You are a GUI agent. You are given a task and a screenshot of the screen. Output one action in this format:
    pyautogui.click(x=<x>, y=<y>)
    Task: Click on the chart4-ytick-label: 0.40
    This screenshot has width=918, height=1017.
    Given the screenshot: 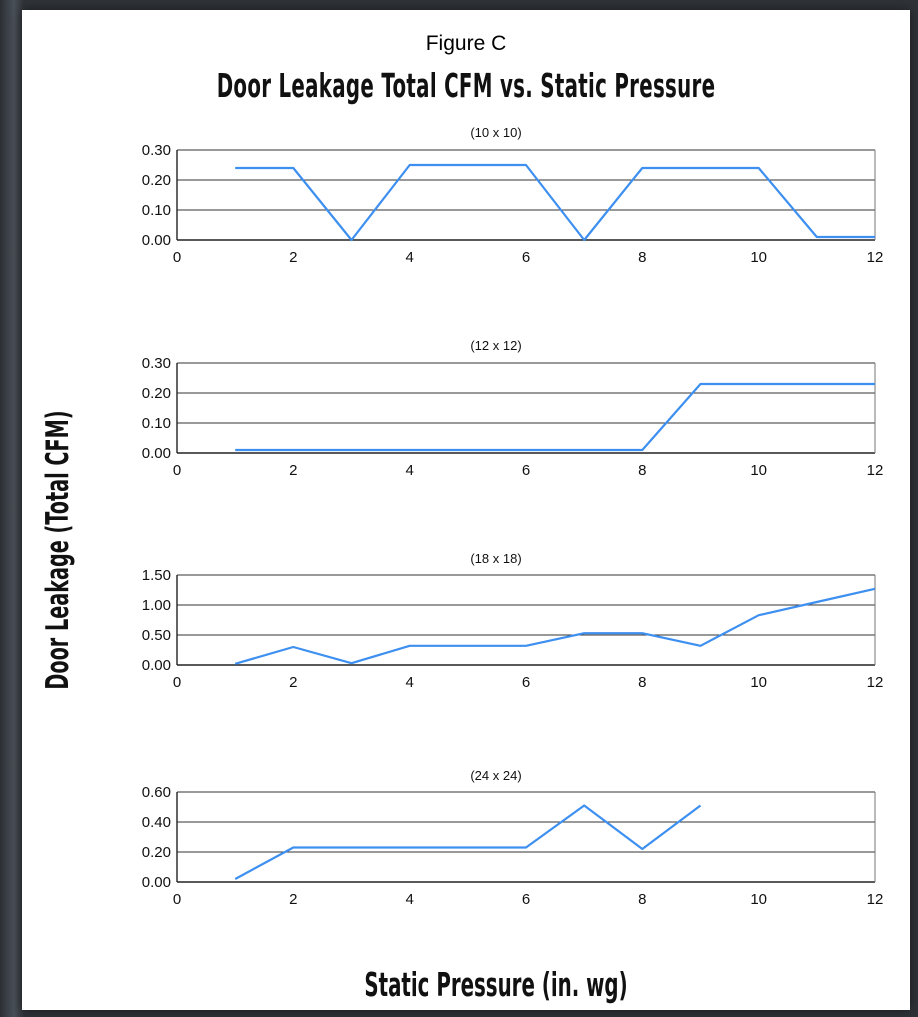 What is the action you would take?
    pyautogui.click(x=156, y=822)
    